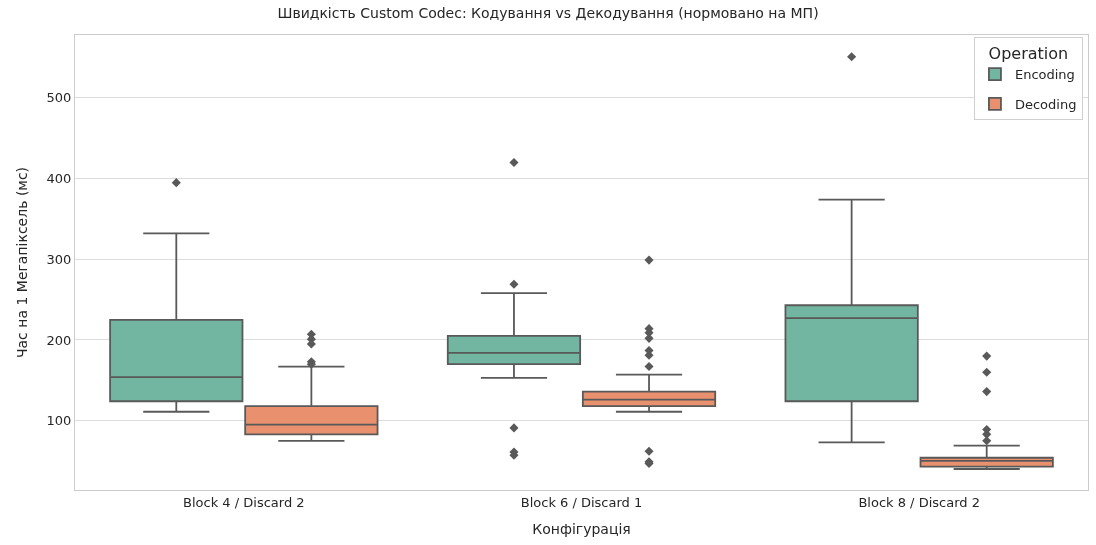  What do you see at coordinates (919, 502) in the screenshot?
I see `x-tick-label: Block 8 / Discard 2` at bounding box center [919, 502].